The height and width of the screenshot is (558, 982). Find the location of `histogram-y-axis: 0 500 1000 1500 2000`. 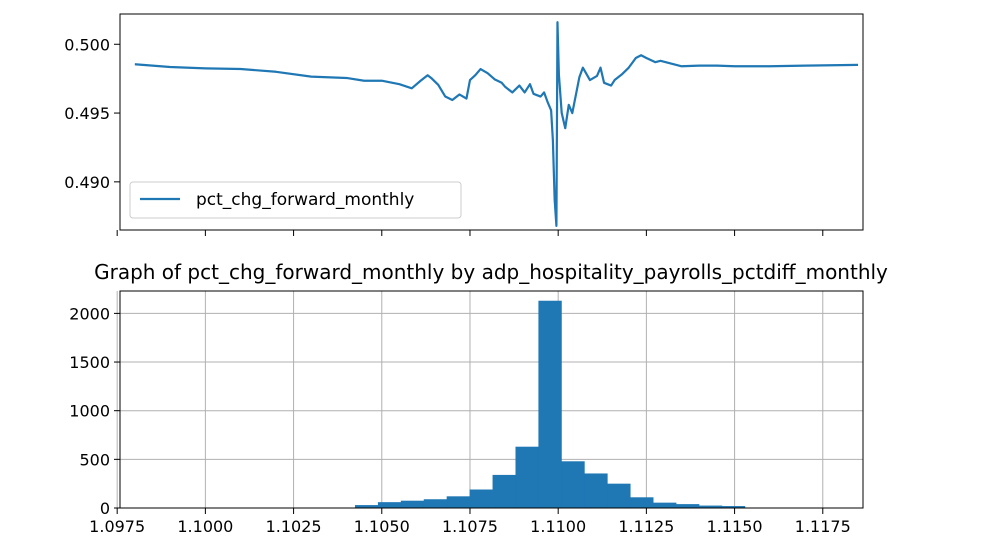

histogram-y-axis: 0 500 1000 1500 2000 is located at coordinates (94, 411).